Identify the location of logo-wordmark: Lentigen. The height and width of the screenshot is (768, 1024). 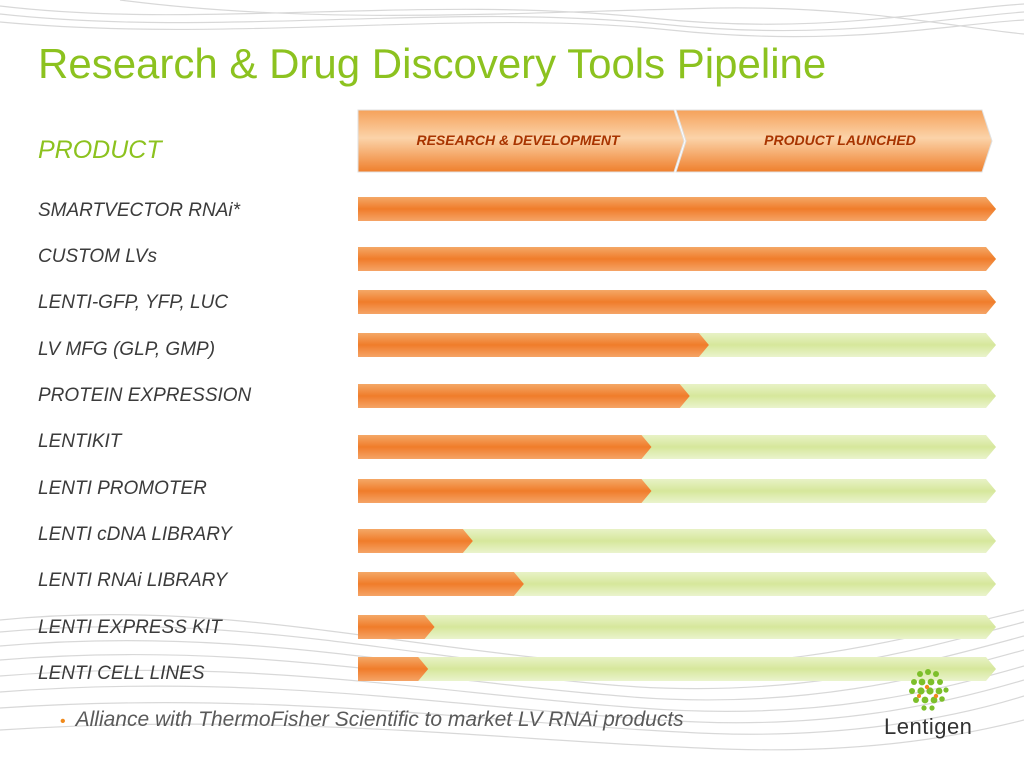
(928, 726).